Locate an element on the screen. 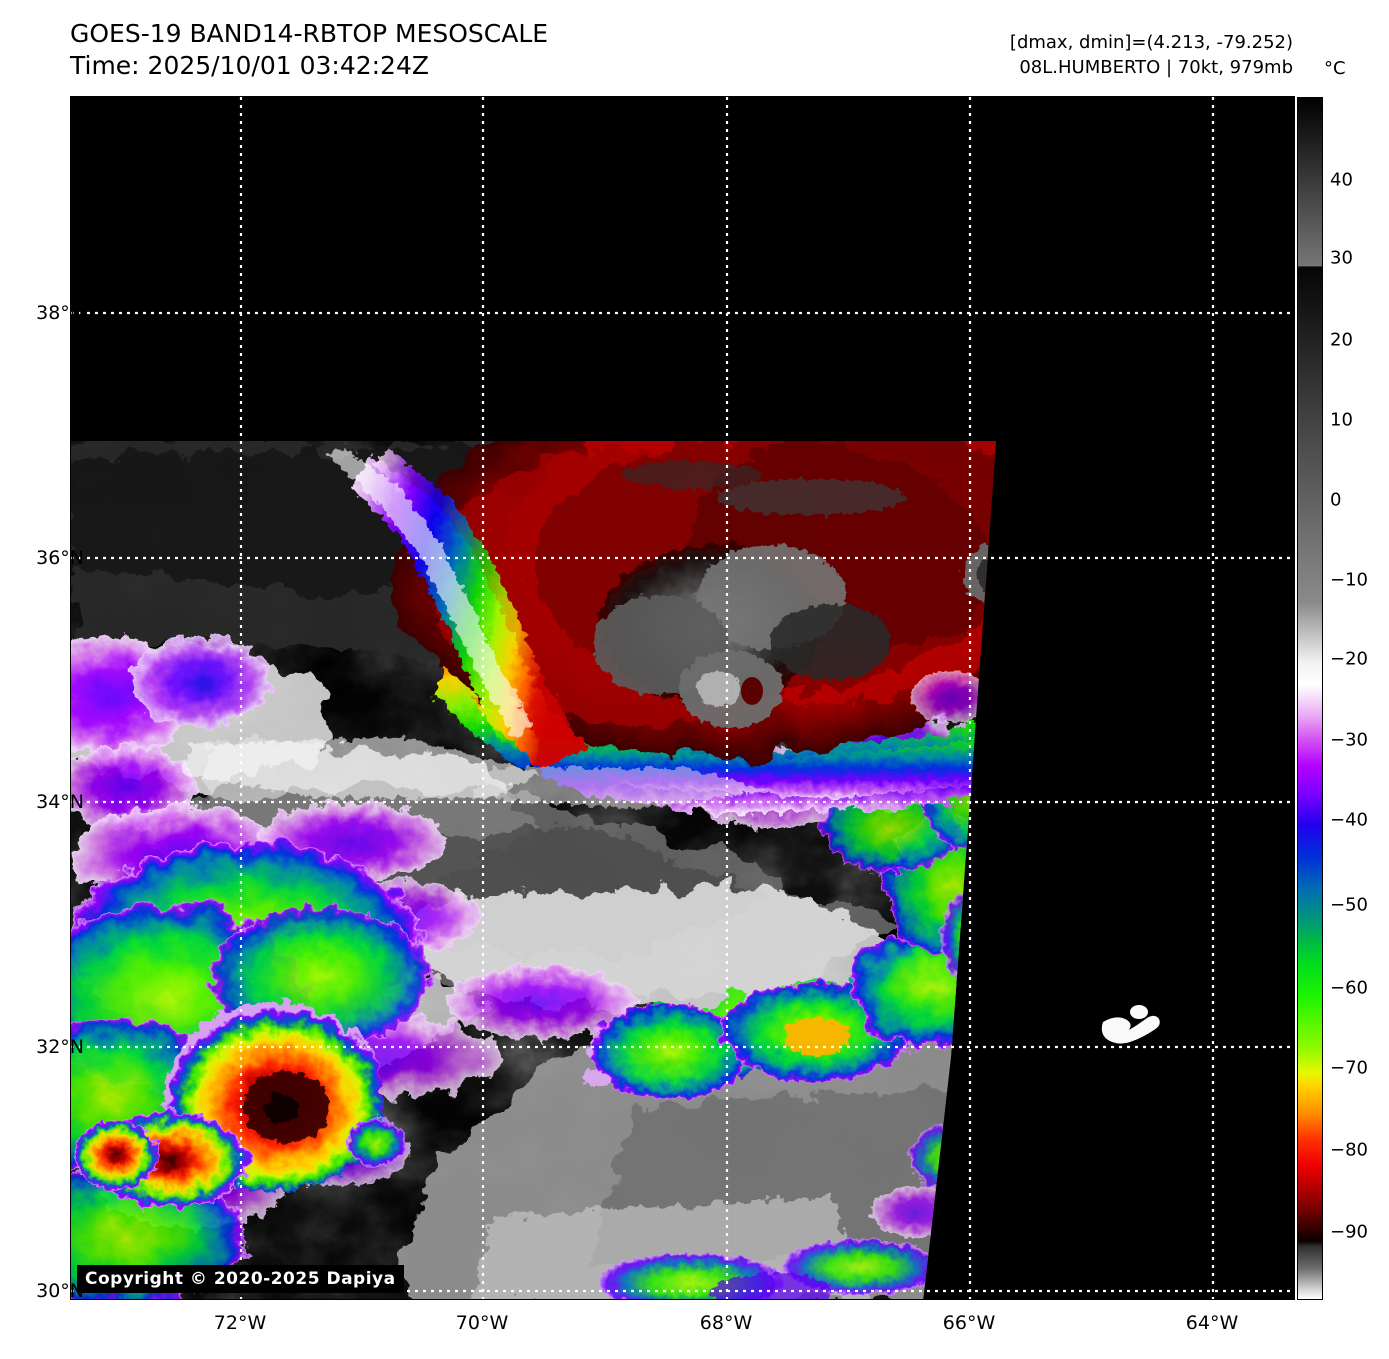 The height and width of the screenshot is (1359, 1389). lon-tick-66w: 66°W is located at coordinates (969, 1323).